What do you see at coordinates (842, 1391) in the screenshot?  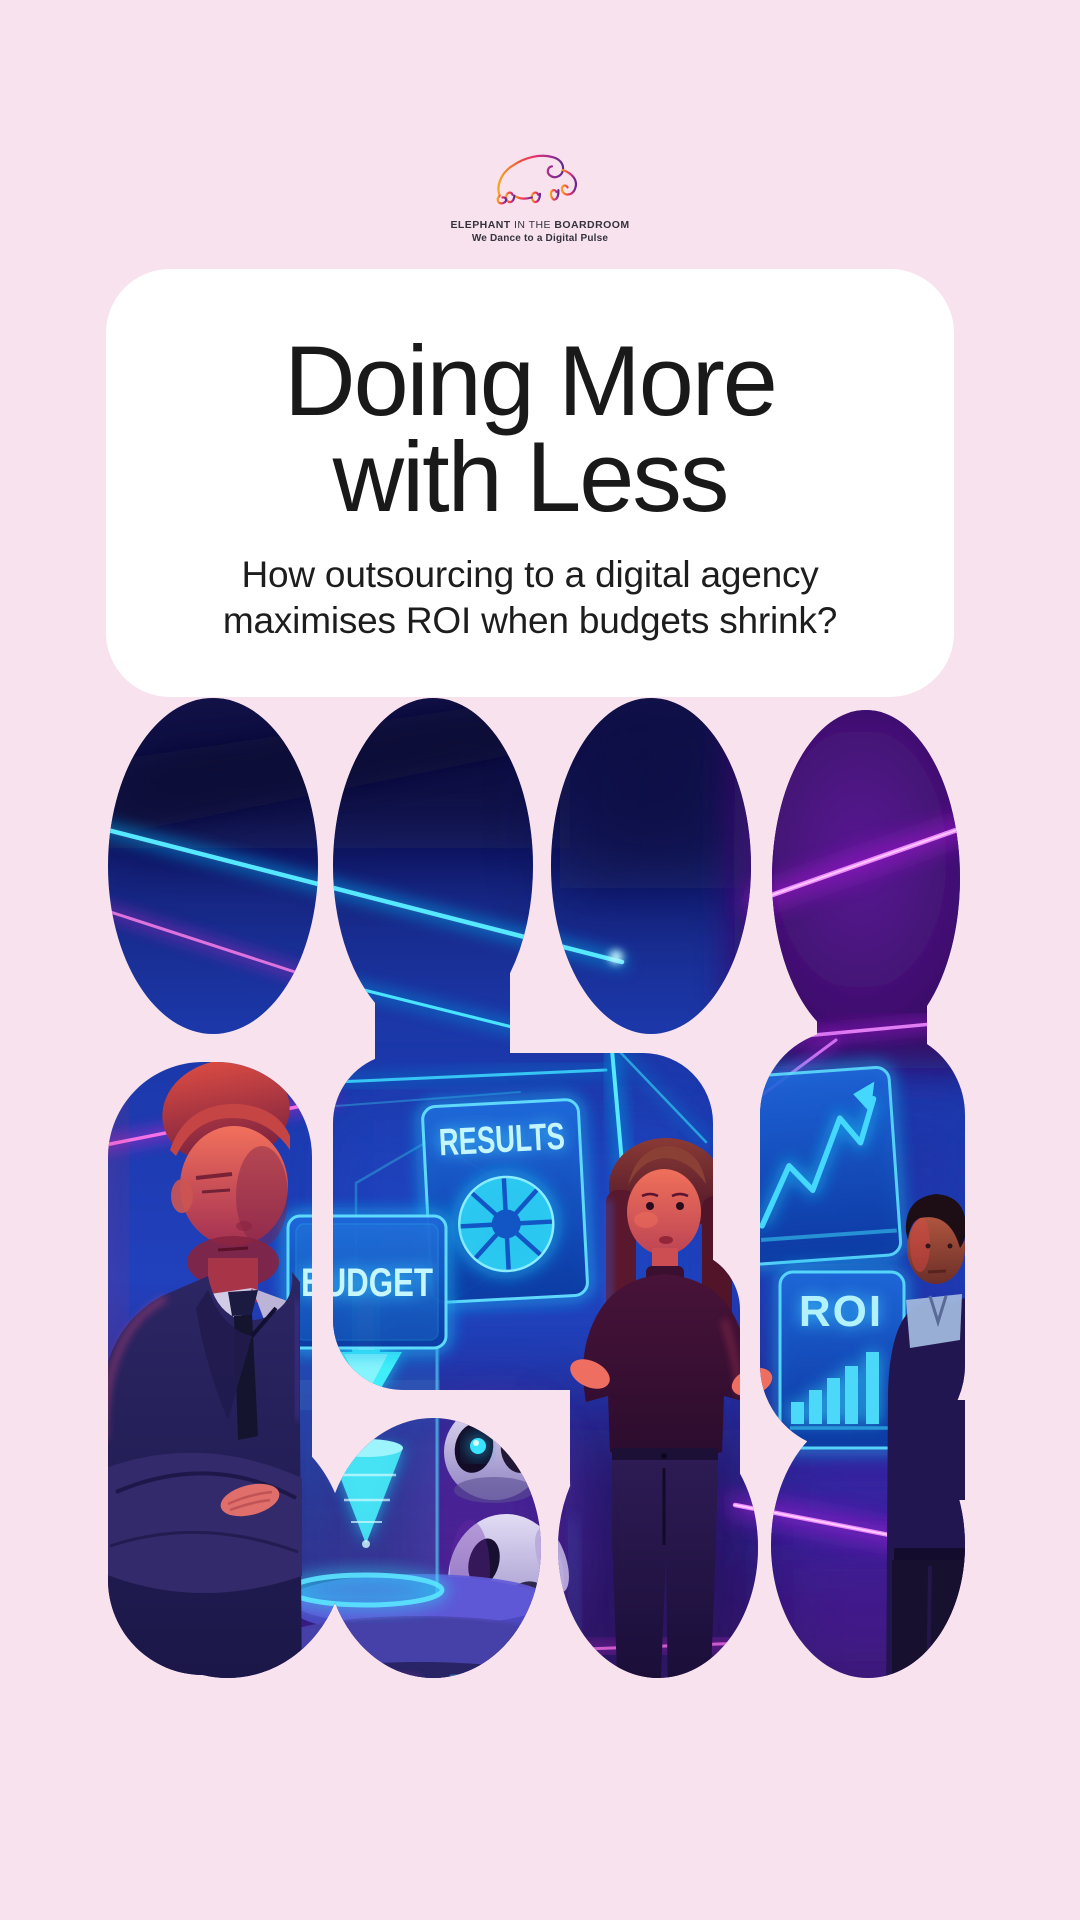 I see `roi-bar-chart` at bounding box center [842, 1391].